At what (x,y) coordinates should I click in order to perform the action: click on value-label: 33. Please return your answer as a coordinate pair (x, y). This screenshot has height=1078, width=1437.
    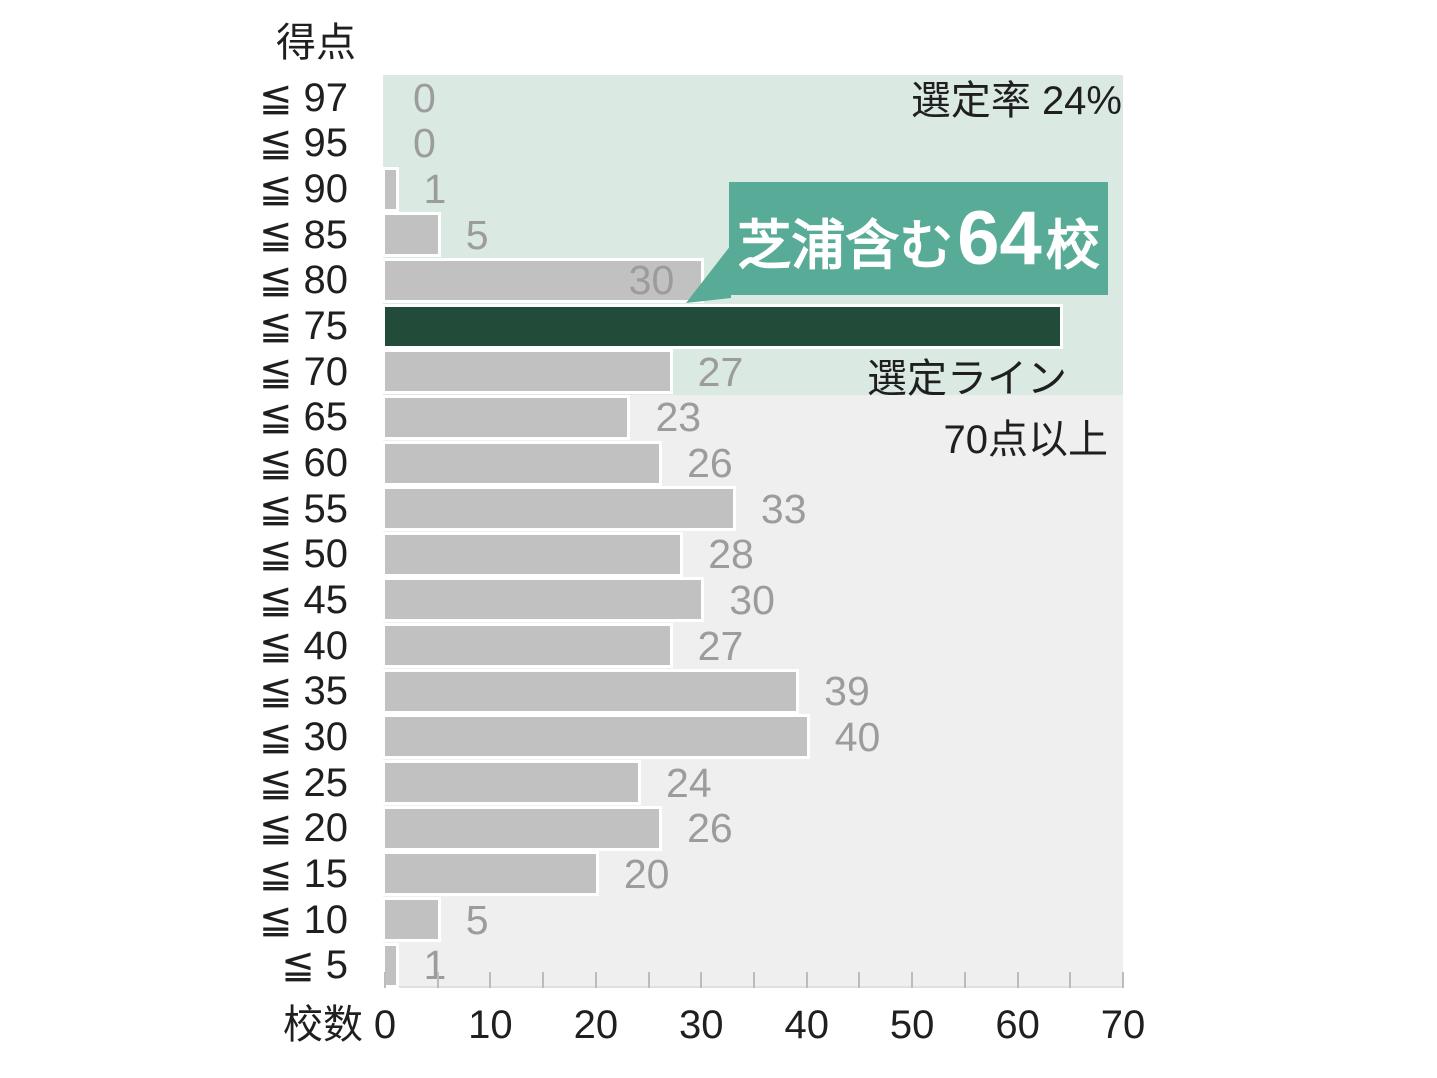
    Looking at the image, I should click on (783, 508).